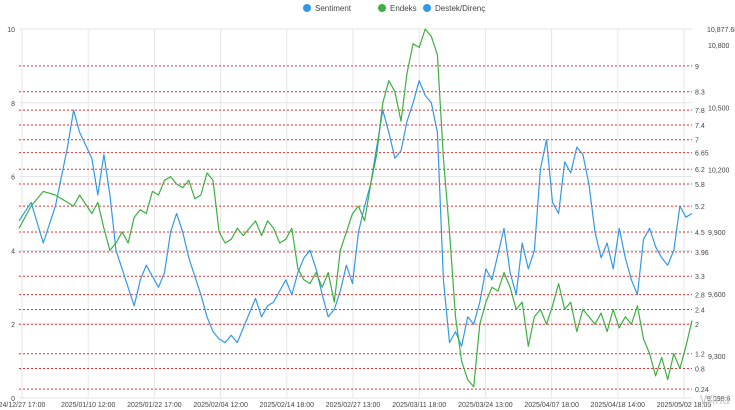 This screenshot has height=410, width=735. Describe the element at coordinates (717, 233) in the screenshot. I see `y-right-tick-label: 9,900` at that location.